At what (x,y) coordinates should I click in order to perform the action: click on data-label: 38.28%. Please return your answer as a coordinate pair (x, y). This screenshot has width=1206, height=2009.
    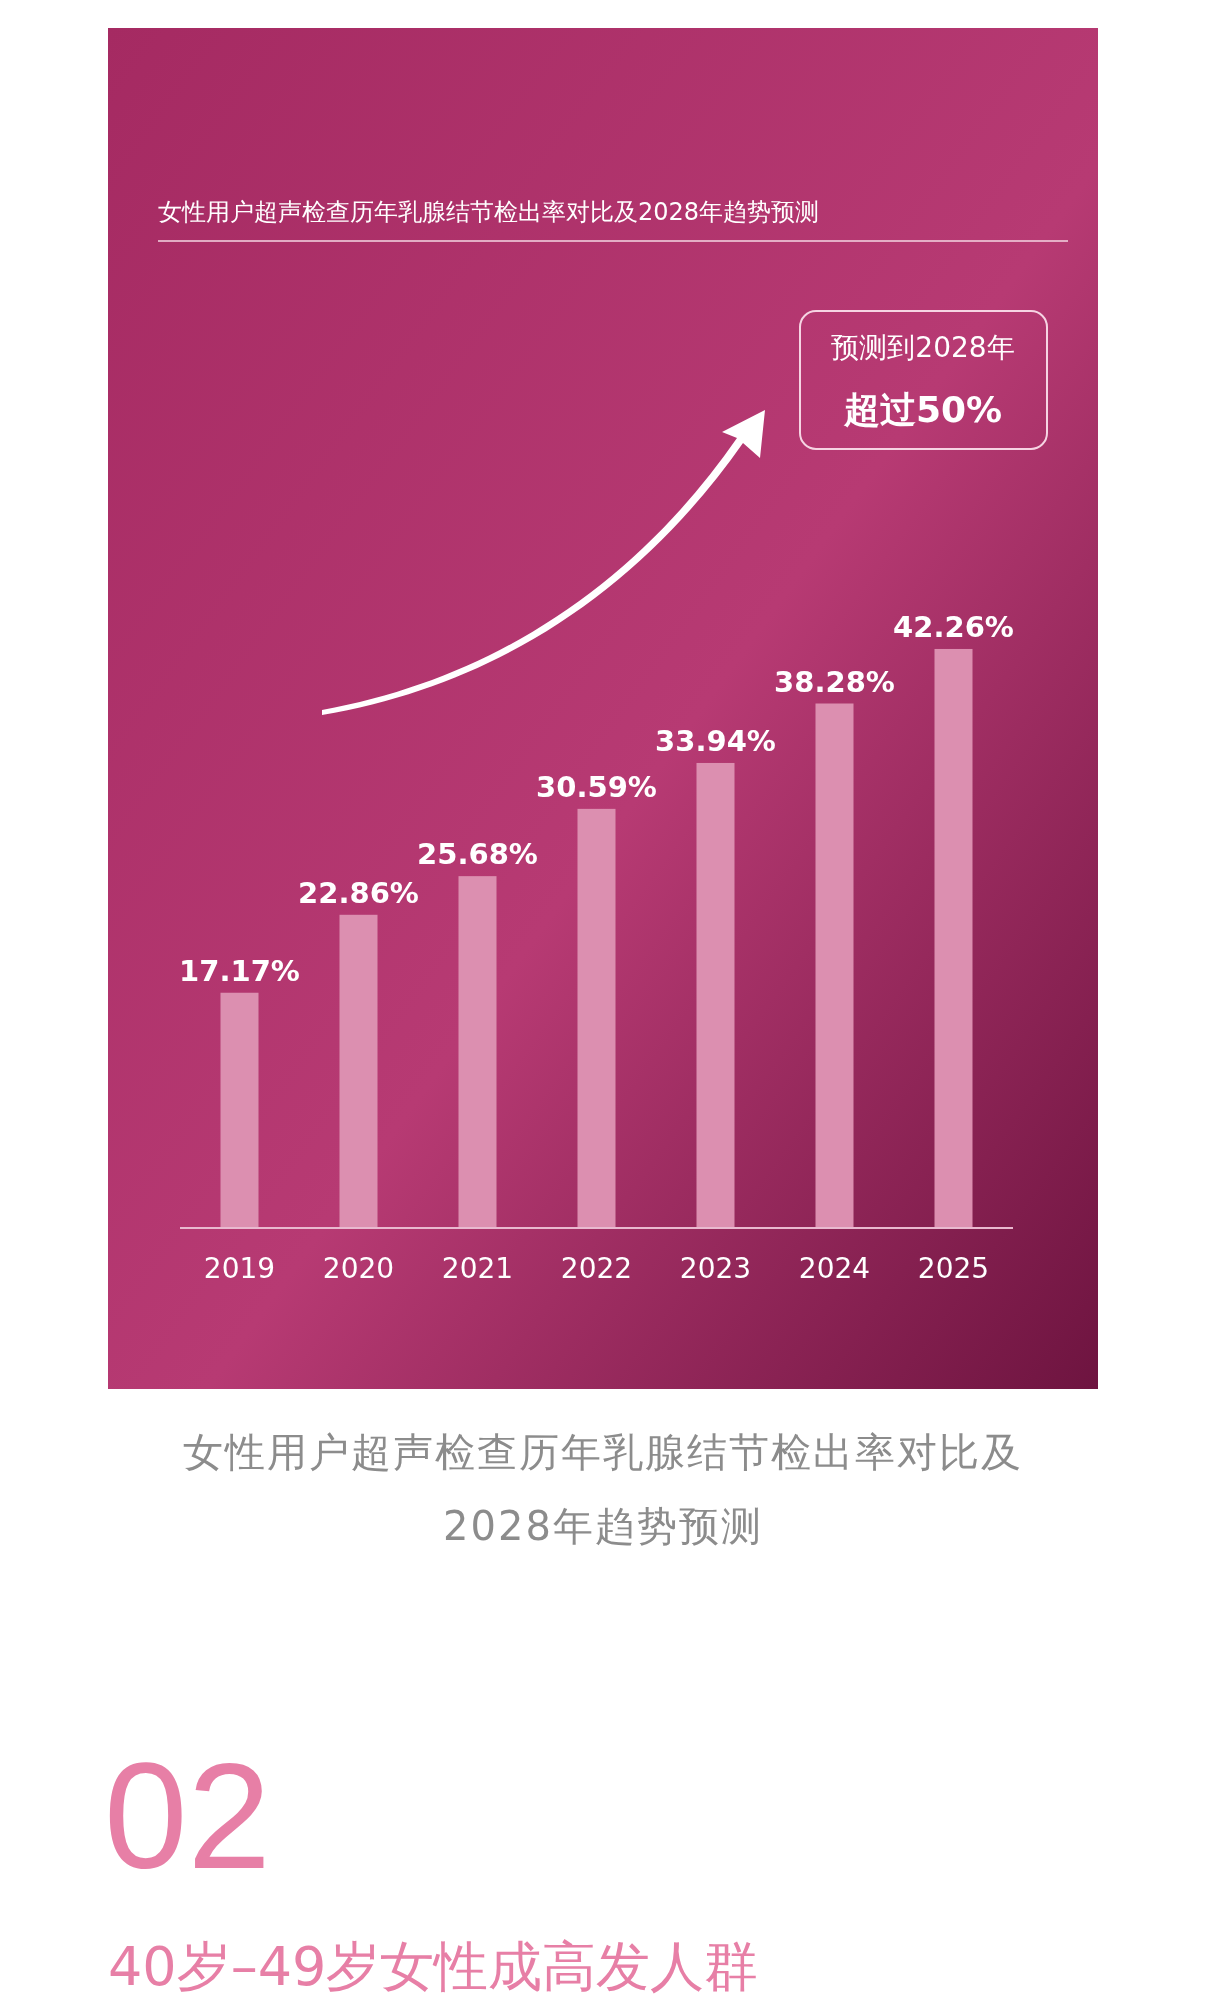
    Looking at the image, I should click on (834, 681).